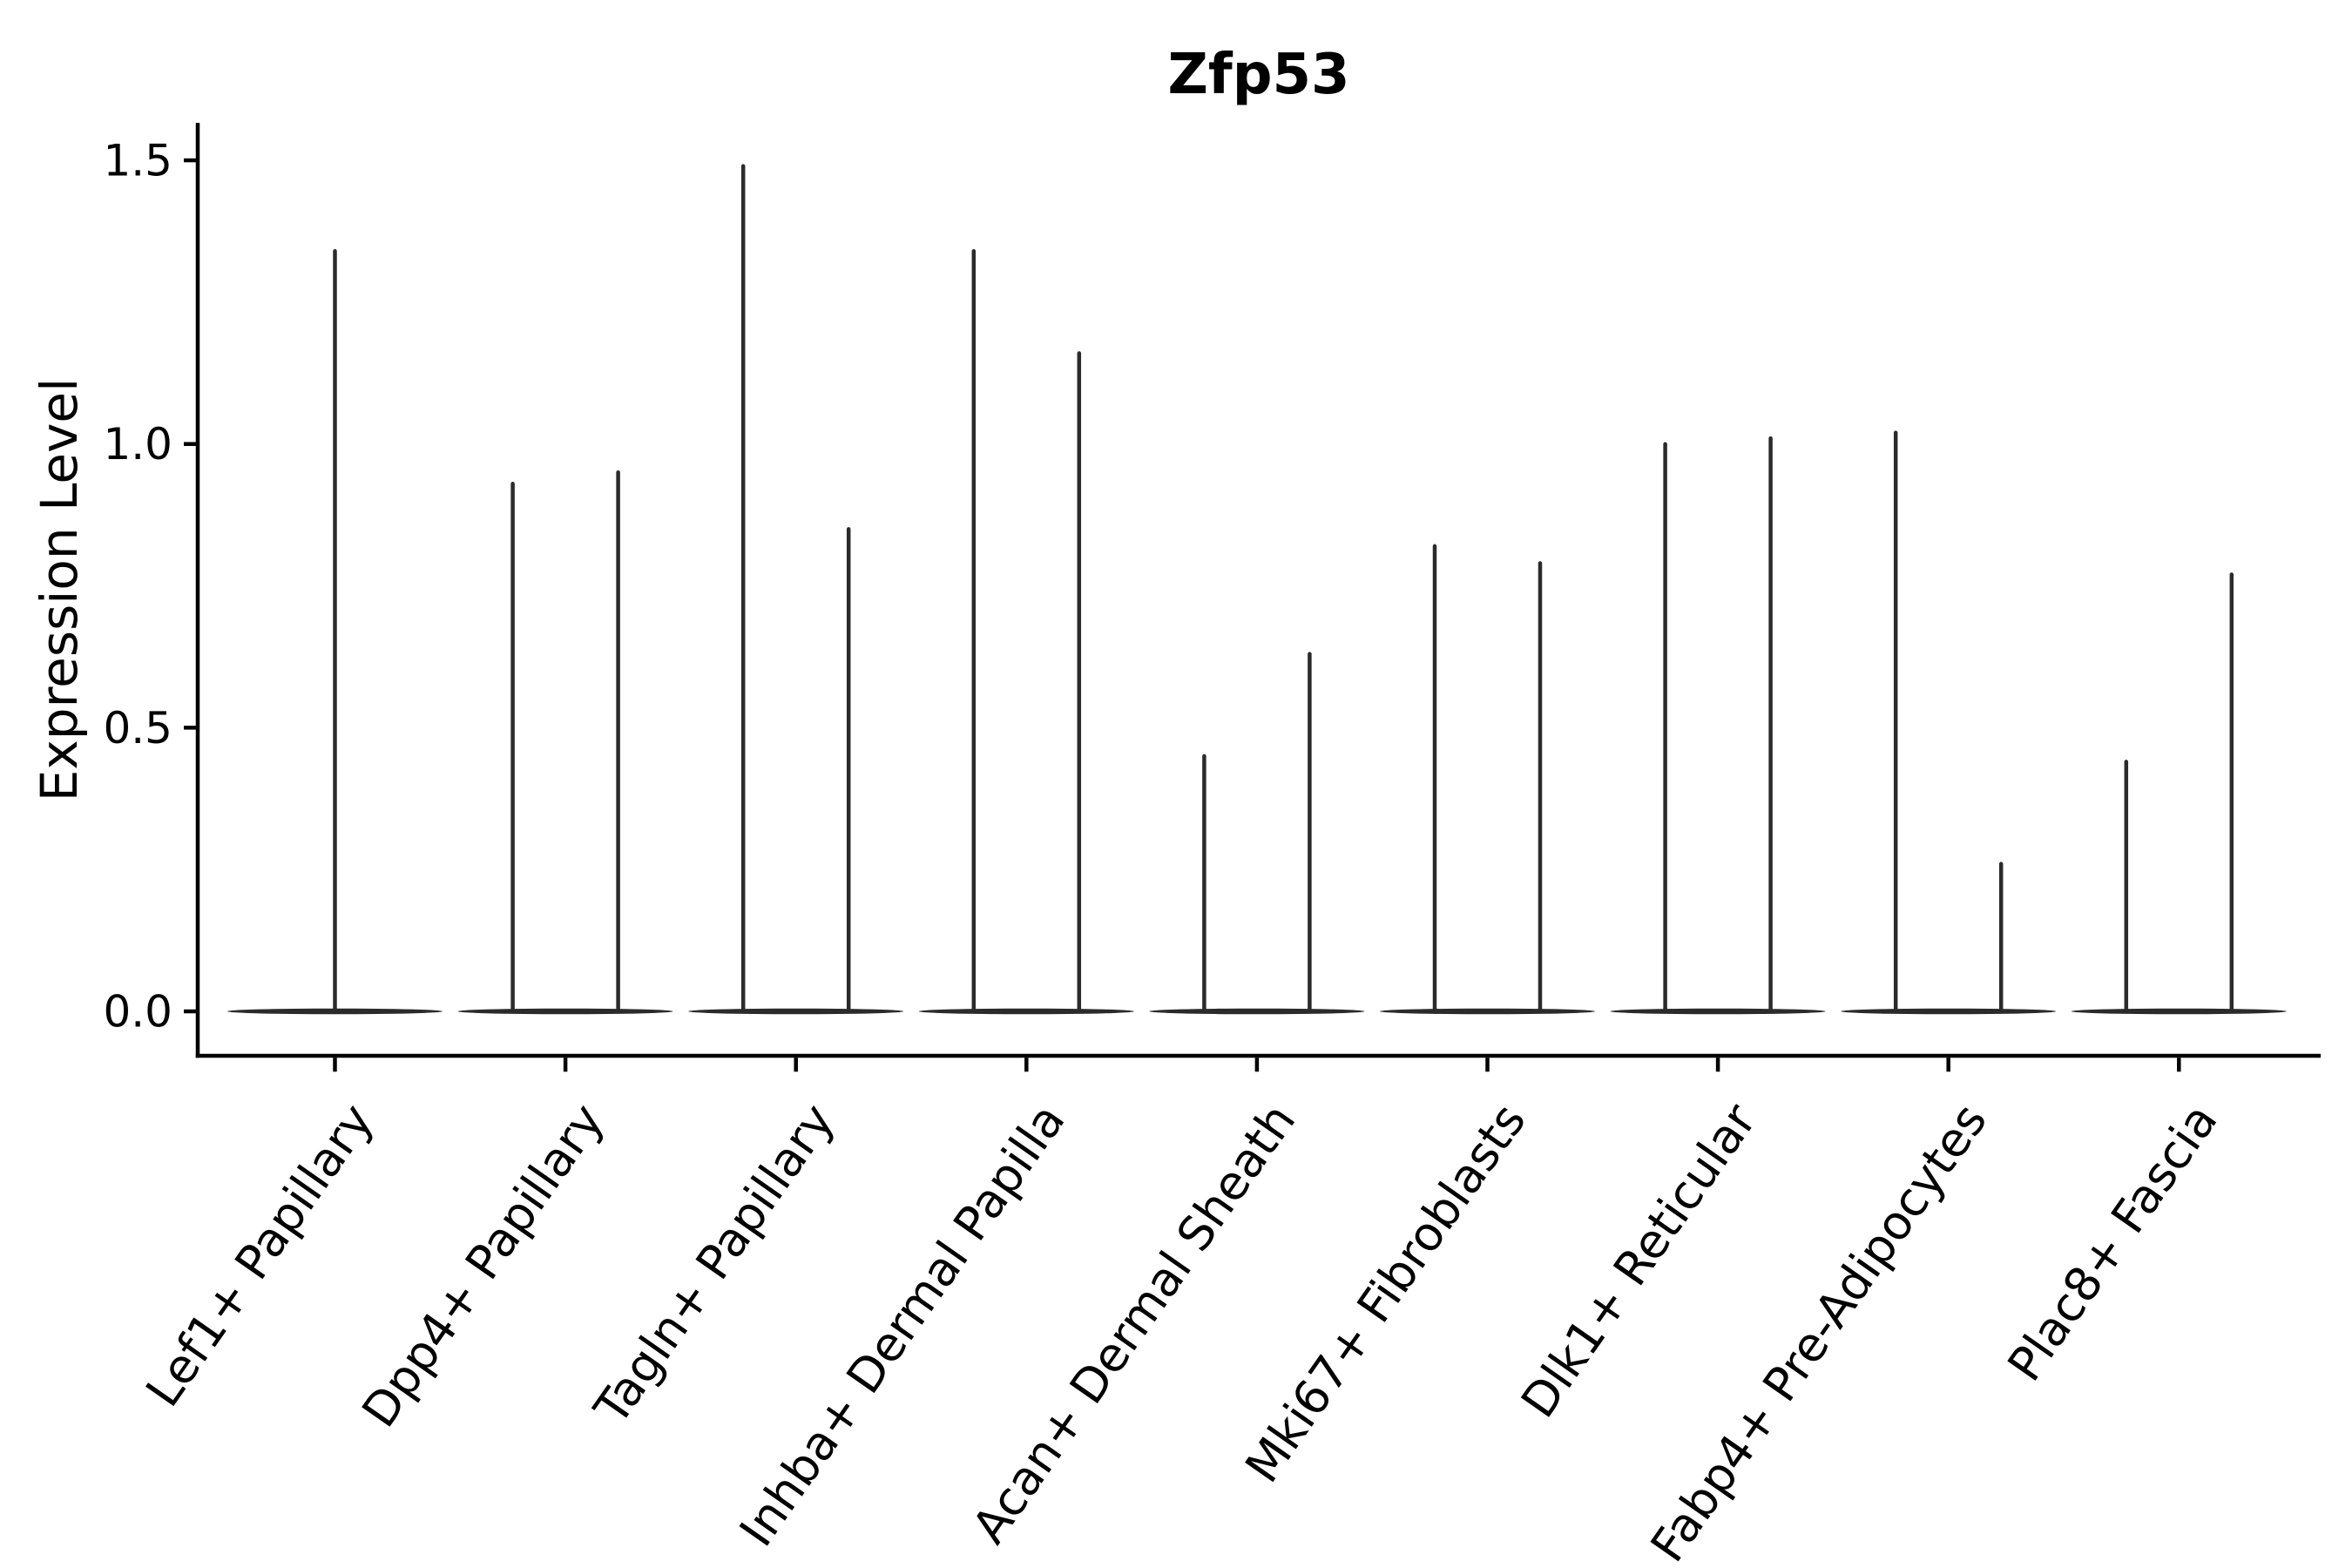 The height and width of the screenshot is (1568, 2352). What do you see at coordinates (714, 1265) in the screenshot?
I see `category-label: Tagln+ Papillary` at bounding box center [714, 1265].